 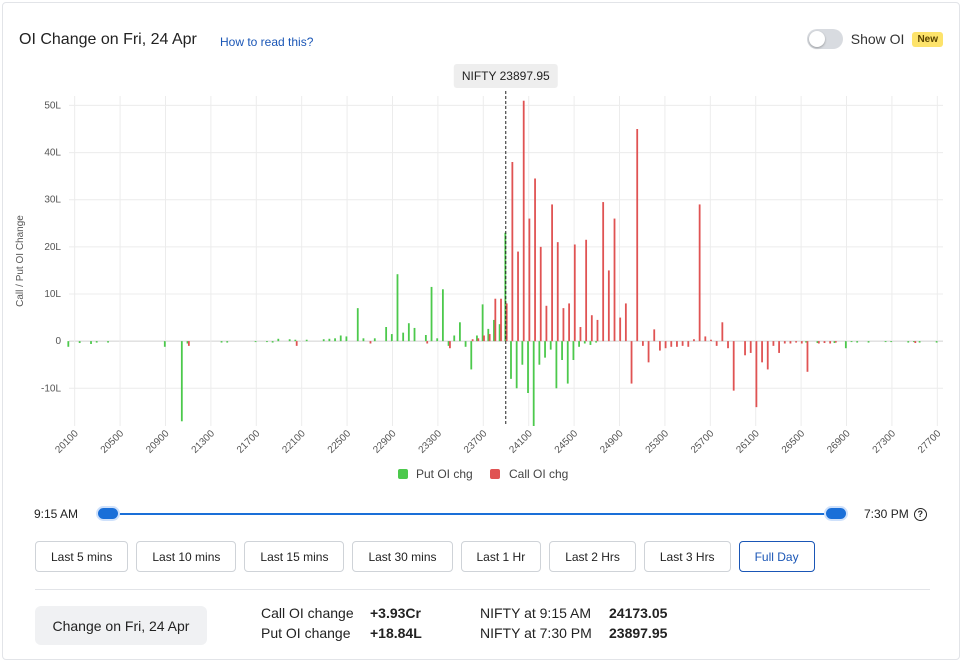 What do you see at coordinates (121, 625) in the screenshot?
I see `change-date-button: Change on Fri, 24 Apr` at bounding box center [121, 625].